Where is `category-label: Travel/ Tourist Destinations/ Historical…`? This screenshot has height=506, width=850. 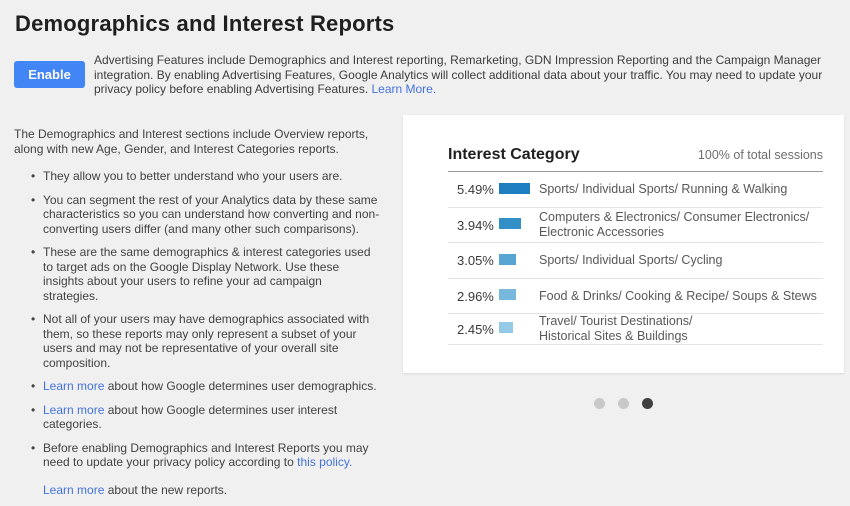 category-label: Travel/ Tourist Destinations/ Historical… is located at coordinates (616, 328).